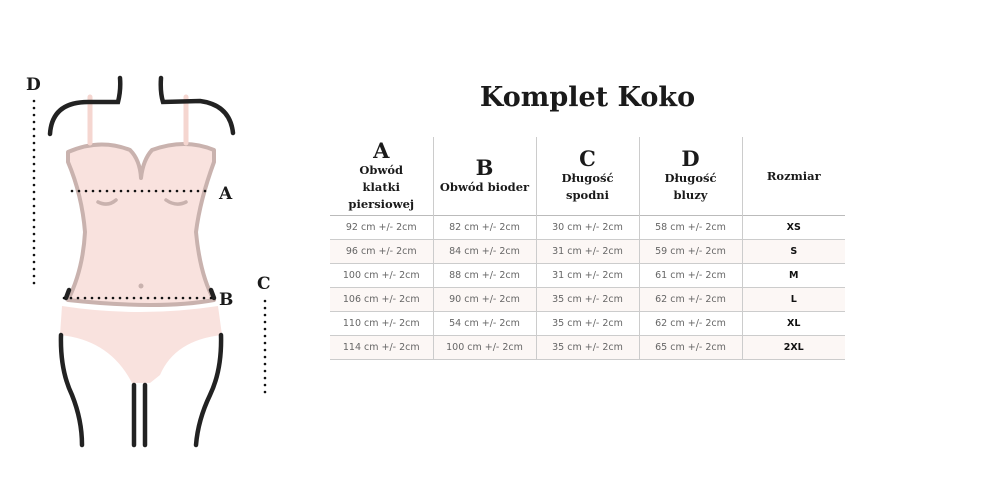 The width and height of the screenshot is (1000, 500). Describe the element at coordinates (690, 251) in the screenshot. I see `cell-top-length: 59 cm +/- 2cm` at that location.